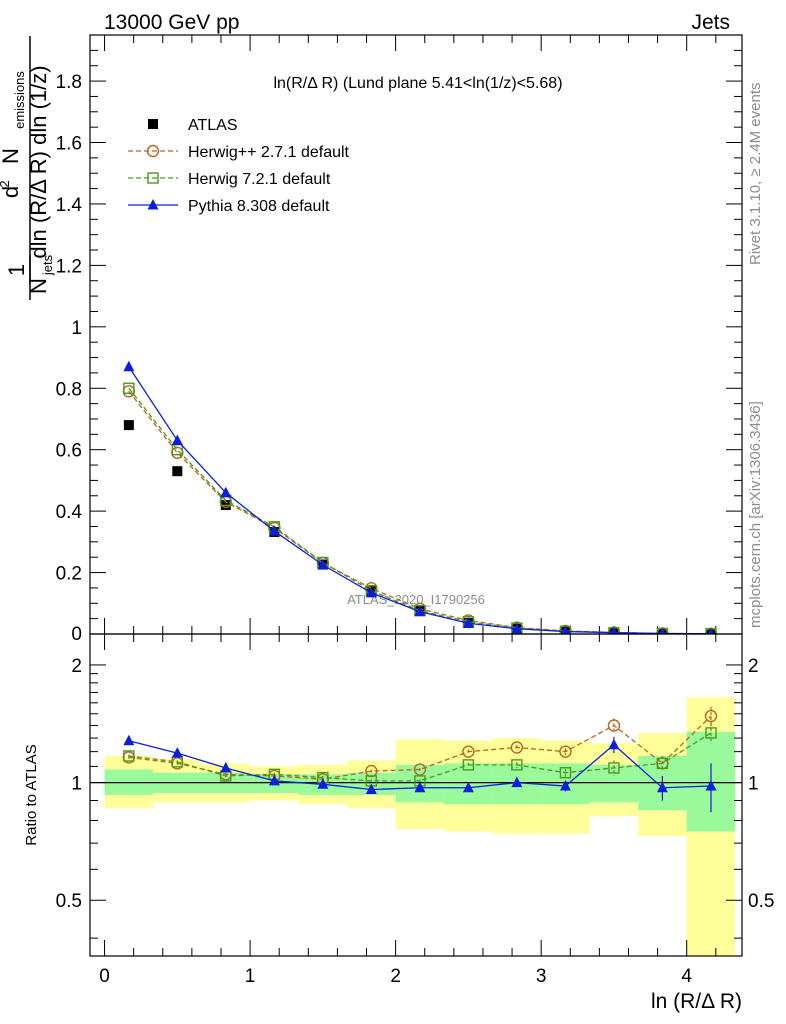 This screenshot has width=786, height=1024. Describe the element at coordinates (69, 266) in the screenshot. I see `main-y-tick-label: 1.2` at that location.